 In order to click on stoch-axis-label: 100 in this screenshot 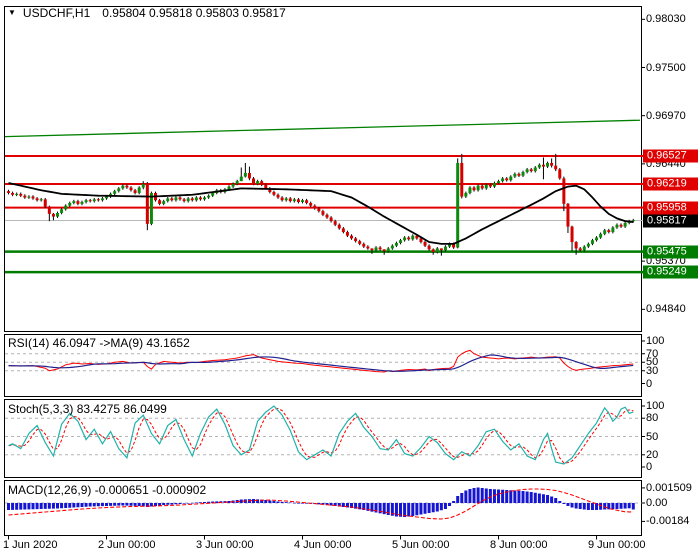, I will do `click(655, 406)`.